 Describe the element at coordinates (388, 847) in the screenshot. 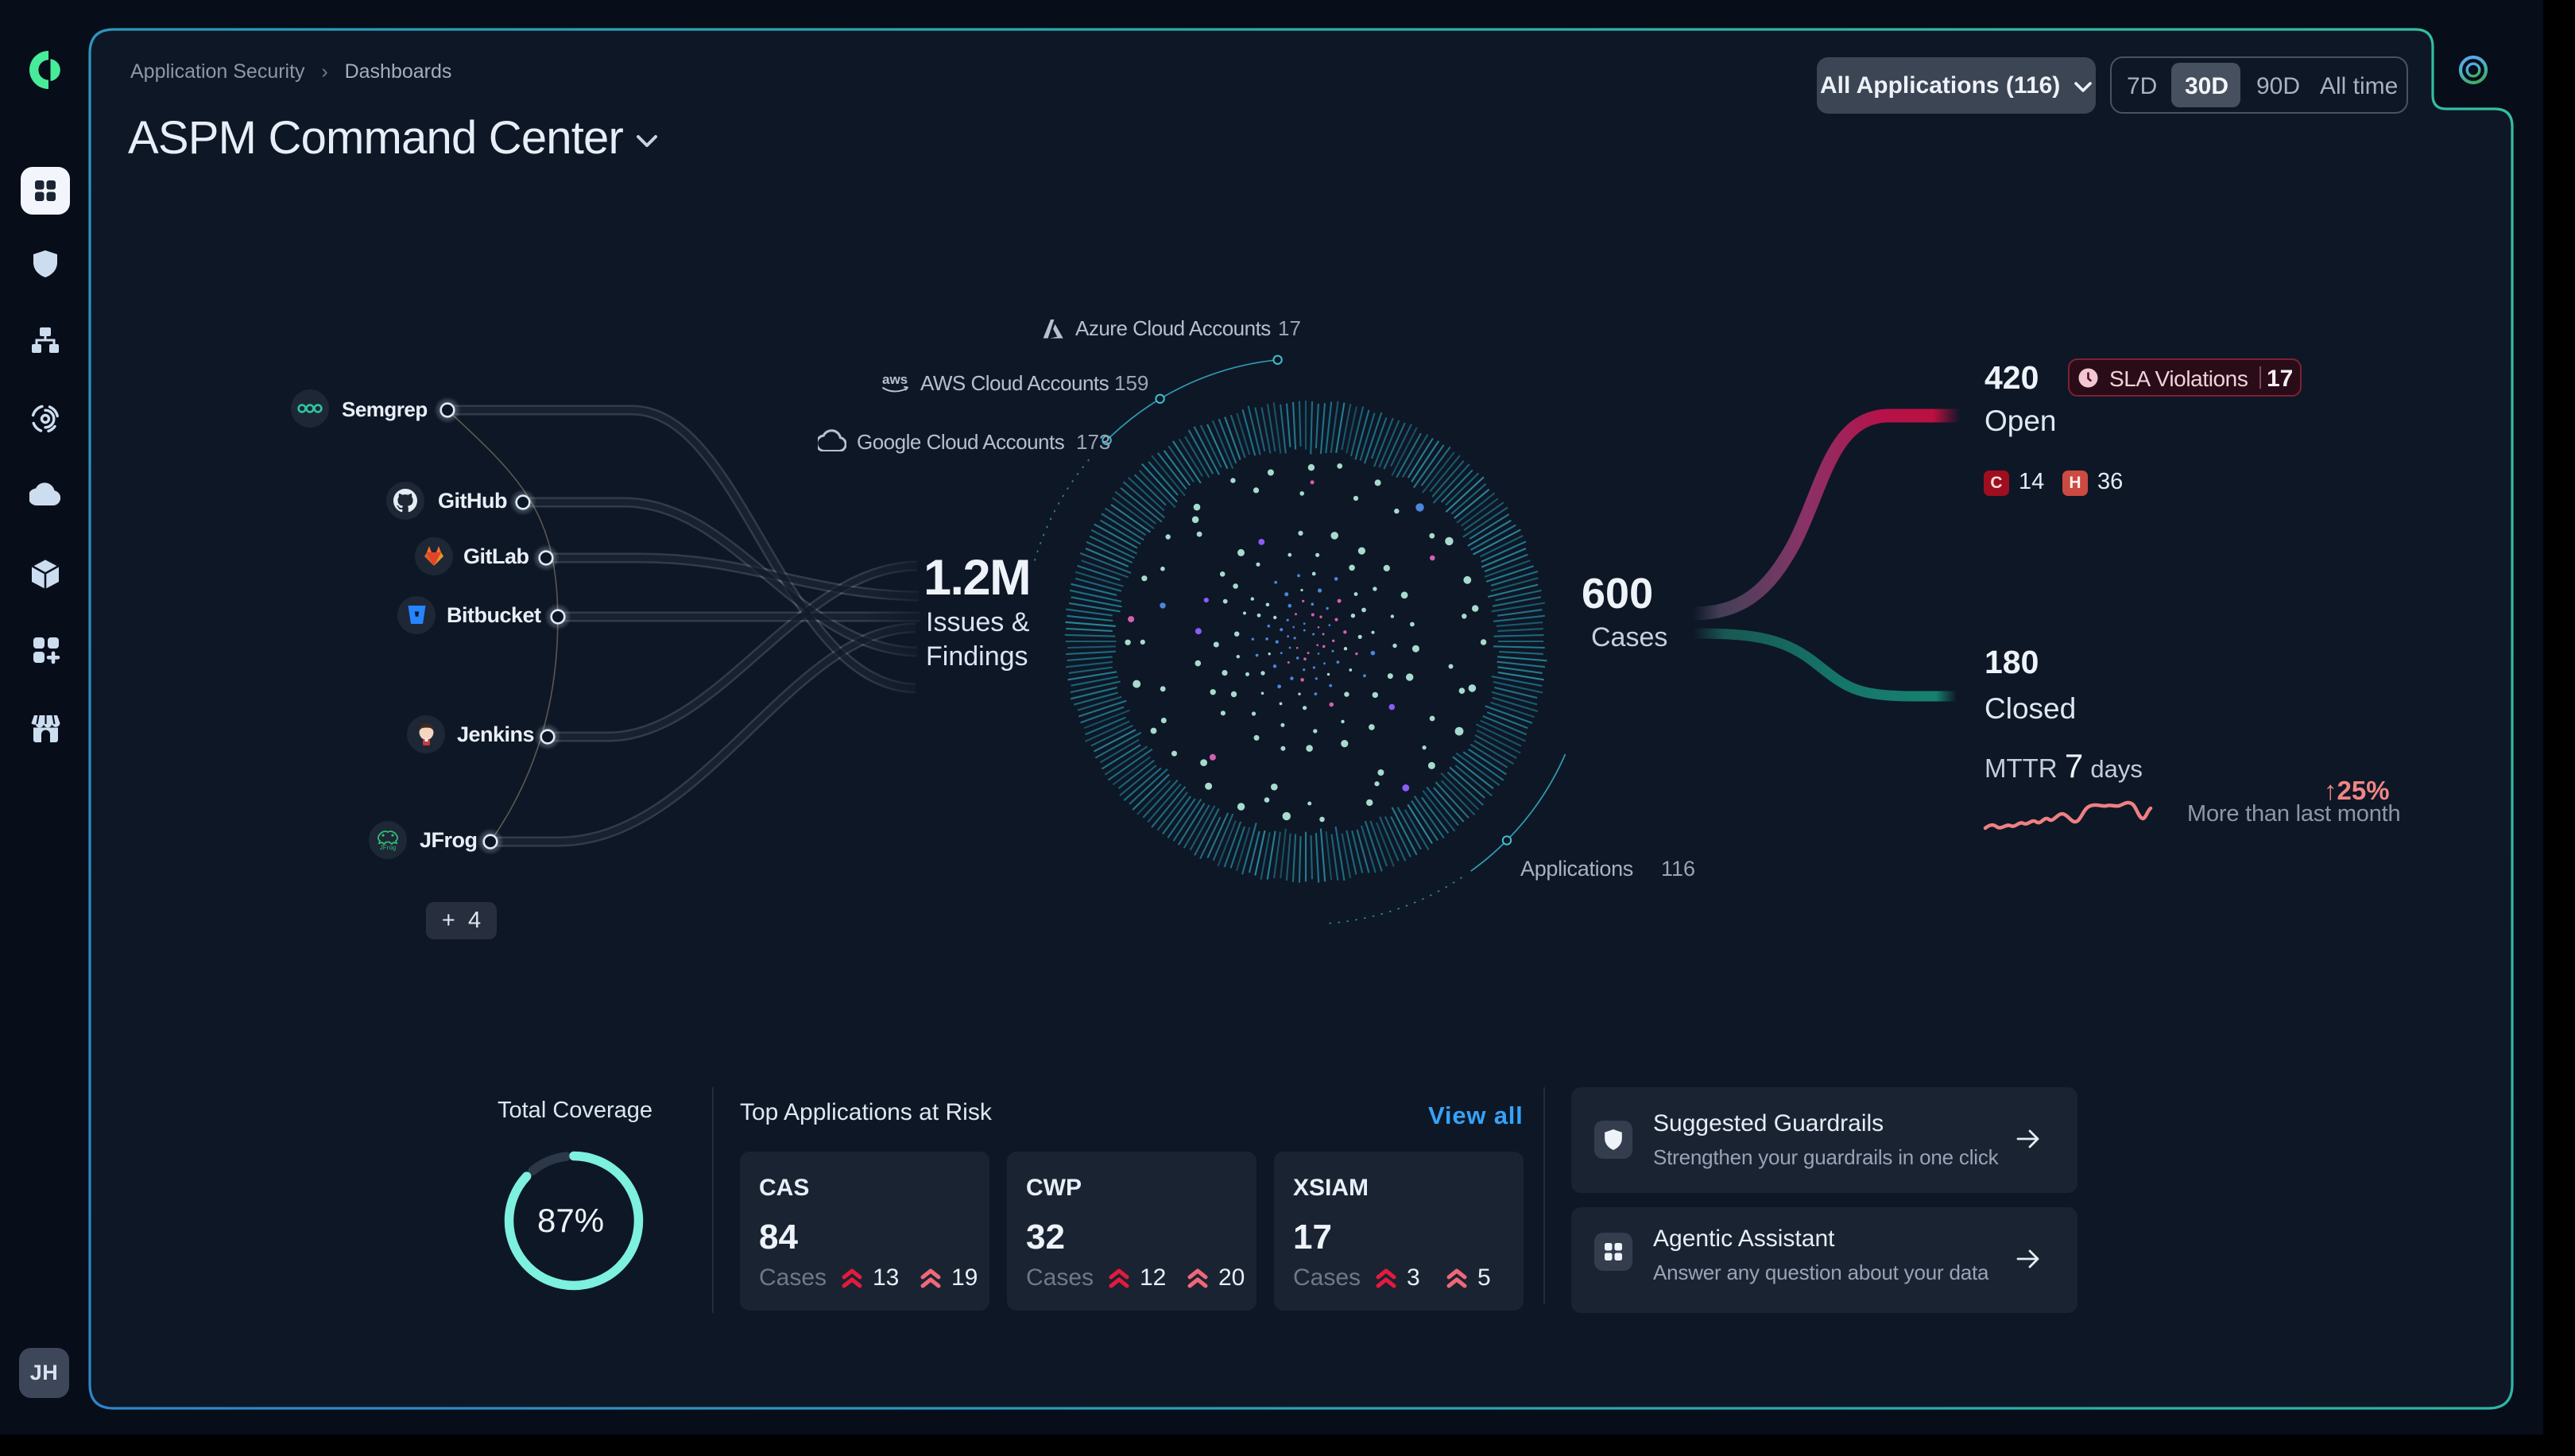

I see `svg-text: JFrog` at that location.